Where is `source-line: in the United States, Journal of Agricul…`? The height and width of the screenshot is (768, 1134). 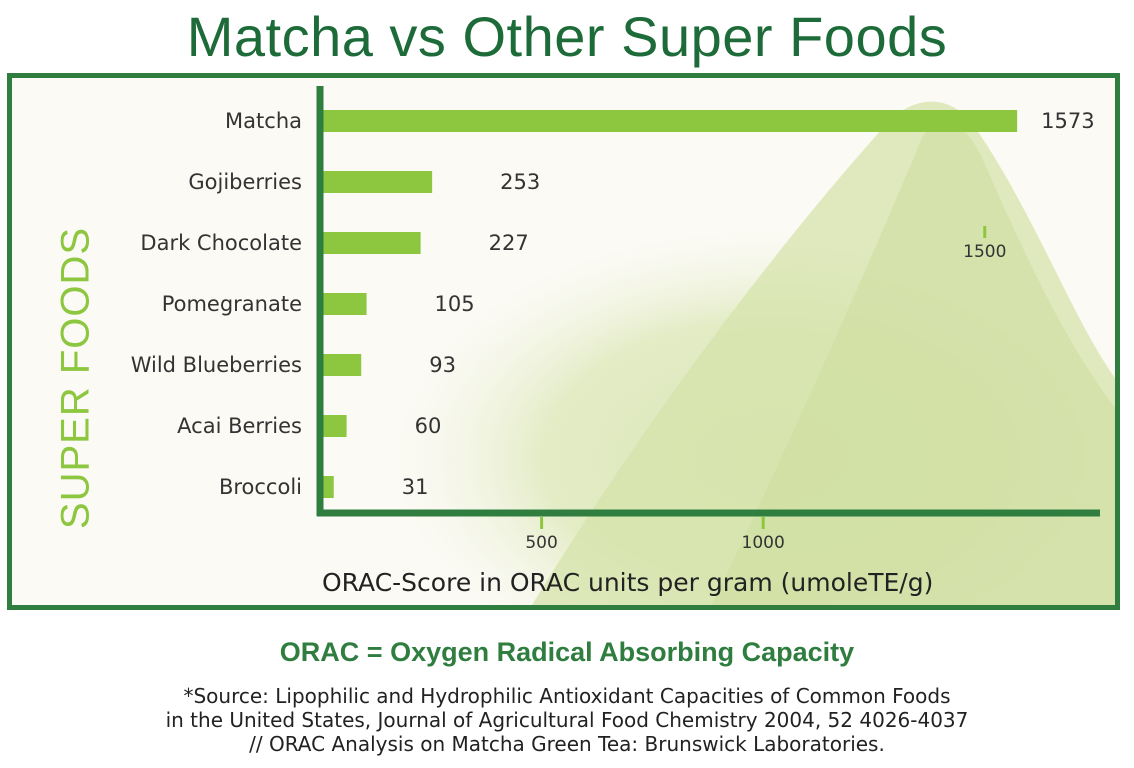
source-line: in the United States, Journal of Agricul… is located at coordinates (567, 720).